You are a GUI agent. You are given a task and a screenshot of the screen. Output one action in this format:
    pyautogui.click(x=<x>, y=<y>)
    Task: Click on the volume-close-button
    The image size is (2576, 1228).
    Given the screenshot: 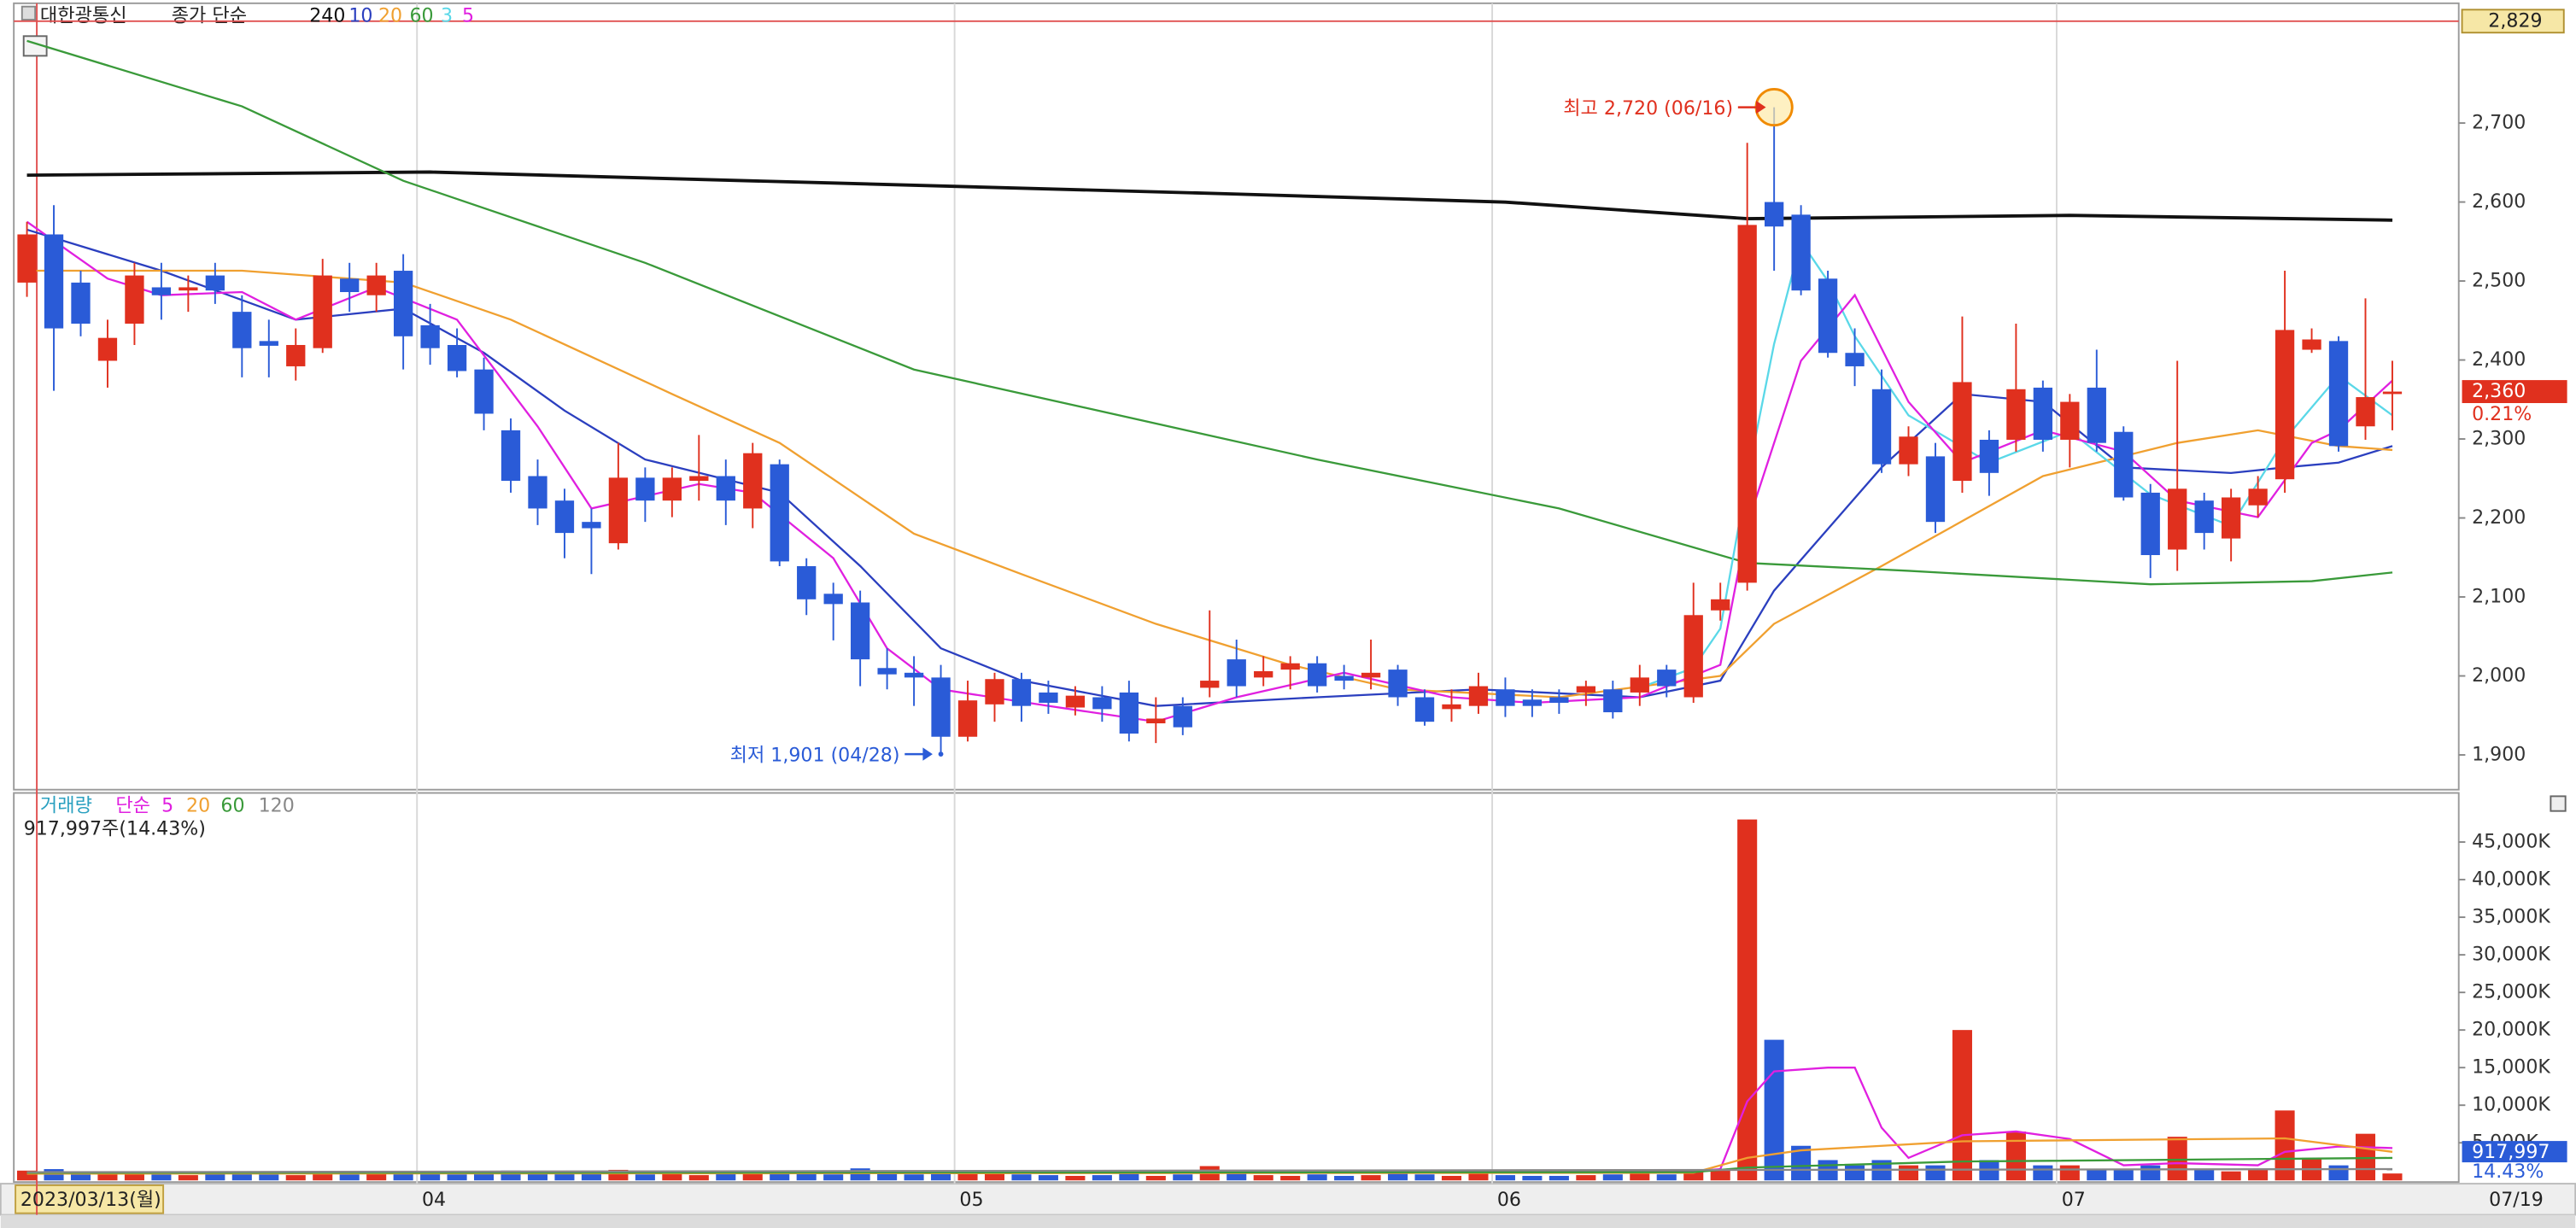 What is the action you would take?
    pyautogui.click(x=2558, y=804)
    